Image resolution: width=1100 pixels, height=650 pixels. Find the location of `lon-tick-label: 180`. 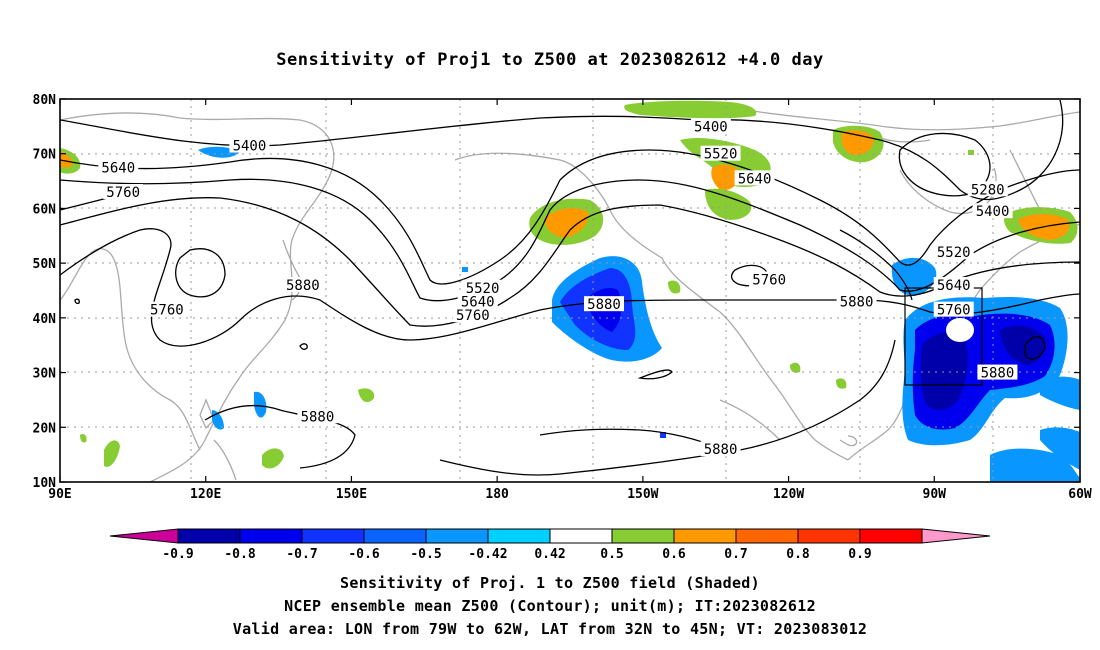

lon-tick-label: 180 is located at coordinates (497, 494).